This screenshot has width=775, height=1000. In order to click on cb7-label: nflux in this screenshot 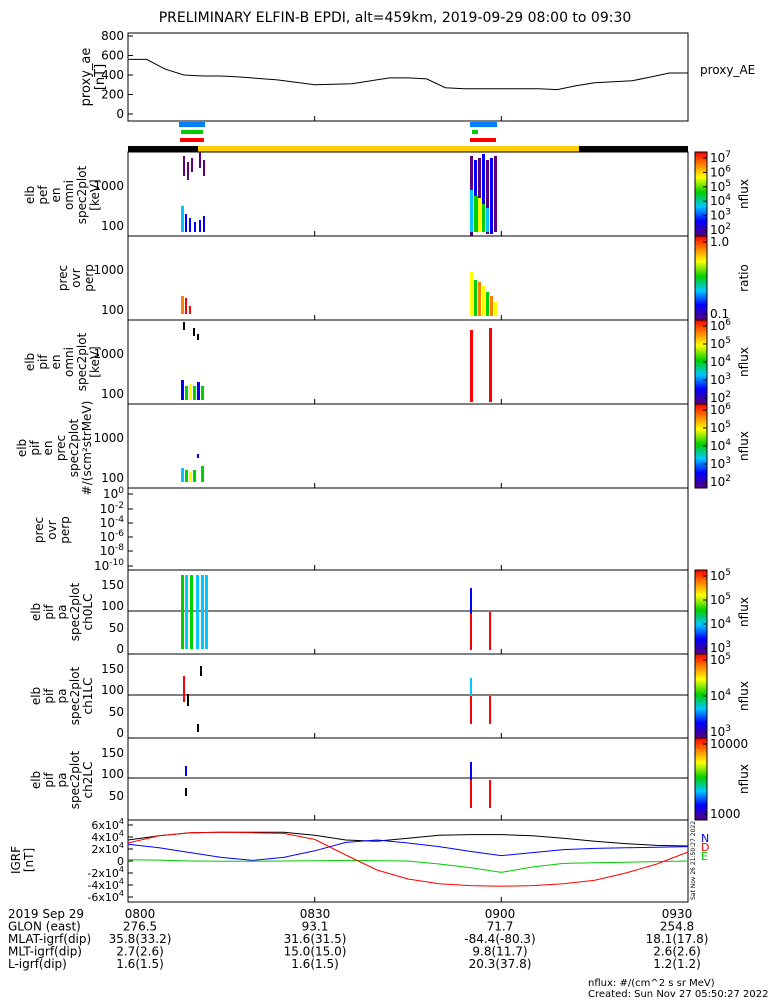, I will do `click(744, 779)`.